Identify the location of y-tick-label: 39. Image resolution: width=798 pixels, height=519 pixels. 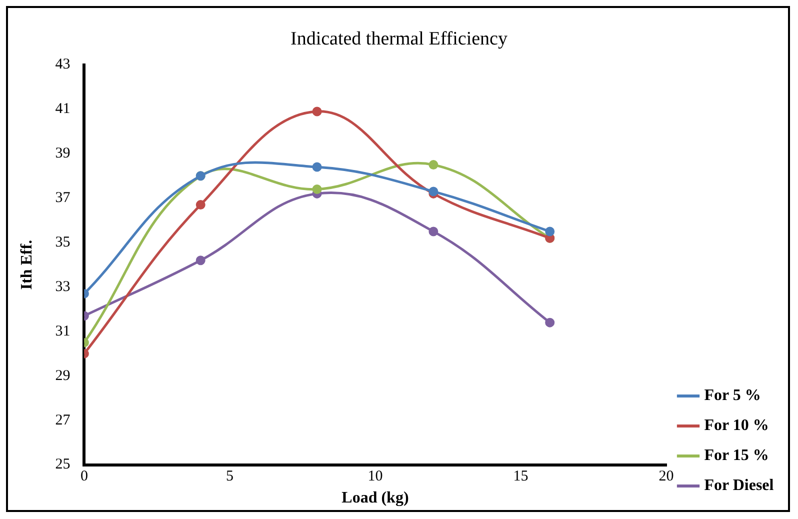
(62, 154).